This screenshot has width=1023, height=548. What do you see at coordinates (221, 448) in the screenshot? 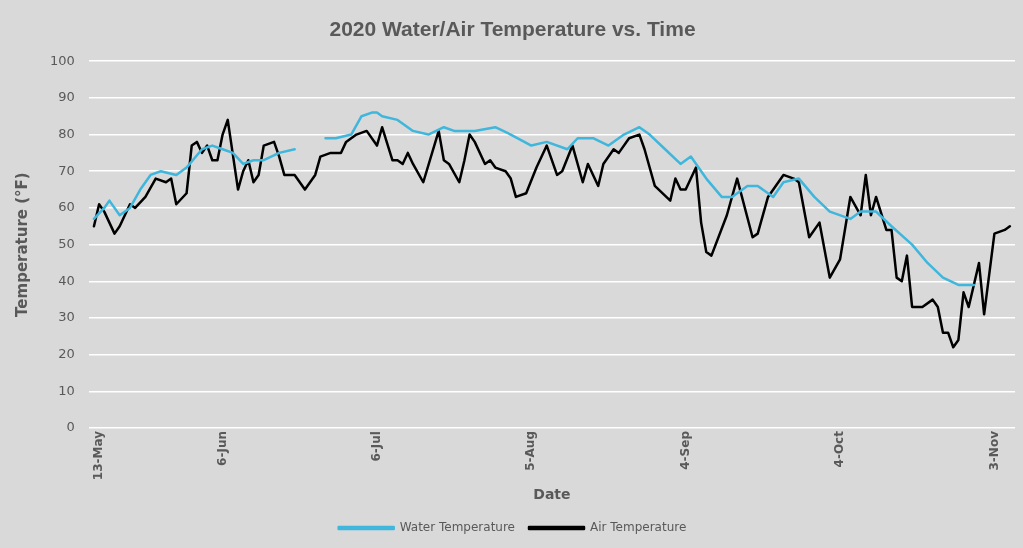
I see `x-tick-label: 6-Jun` at bounding box center [221, 448].